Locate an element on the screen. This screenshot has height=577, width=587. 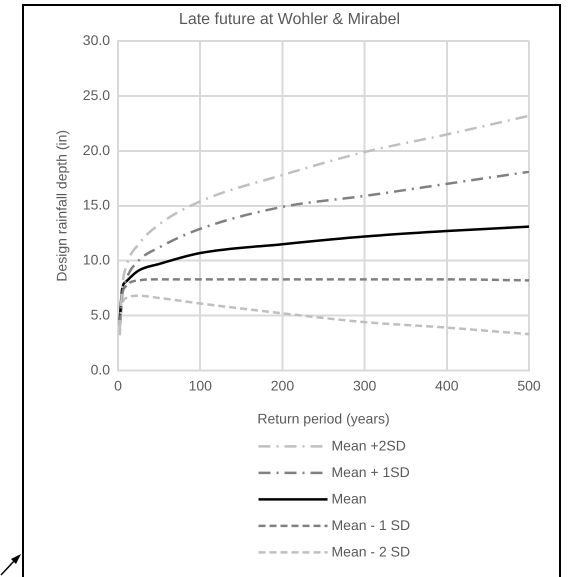
x-tick-label: 100 is located at coordinates (200, 386).